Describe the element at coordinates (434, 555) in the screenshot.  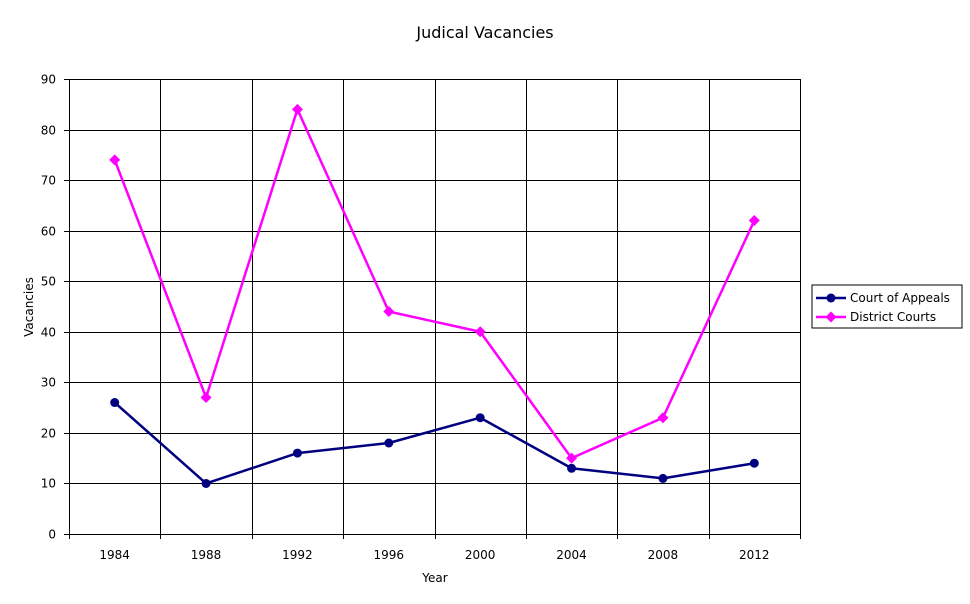
I see `x-tick-labels: 1984 1988 1992 1996 2000 2004 2008 2012` at that location.